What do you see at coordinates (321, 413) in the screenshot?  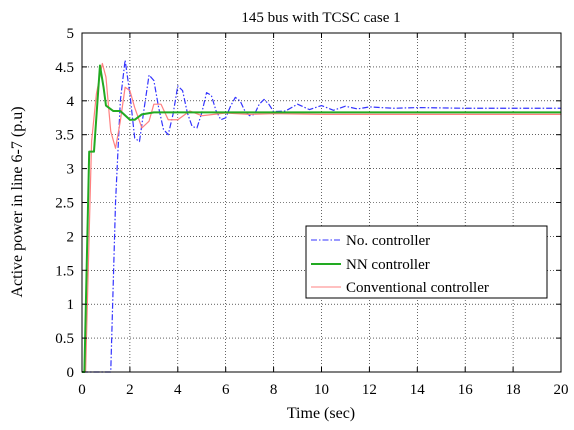 I see `x-axis-label: Time (sec)` at bounding box center [321, 413].